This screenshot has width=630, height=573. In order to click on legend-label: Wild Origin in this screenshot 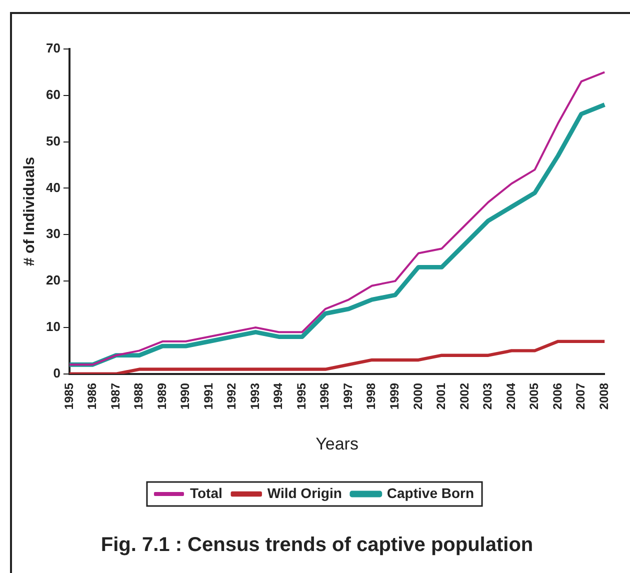, I will do `click(304, 492)`.